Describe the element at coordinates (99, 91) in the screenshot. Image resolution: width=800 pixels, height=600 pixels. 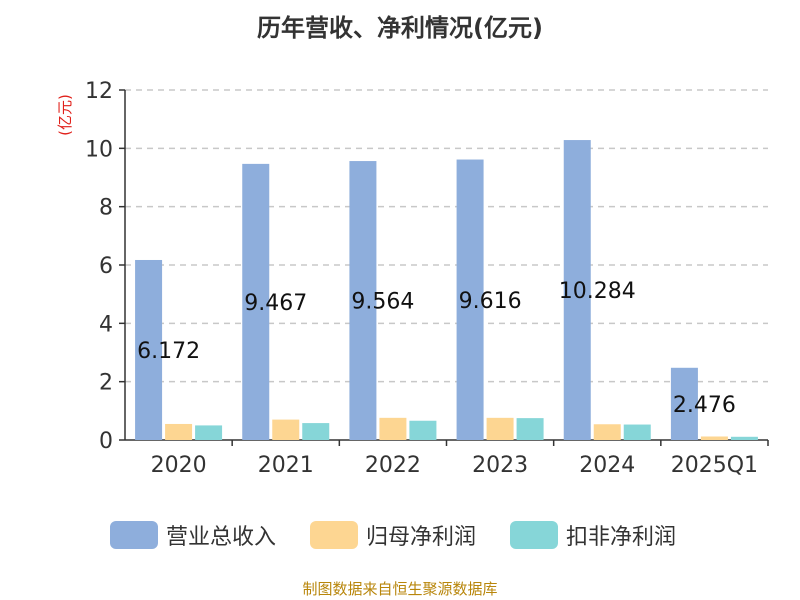
I see `y-tick-label: 12` at that location.